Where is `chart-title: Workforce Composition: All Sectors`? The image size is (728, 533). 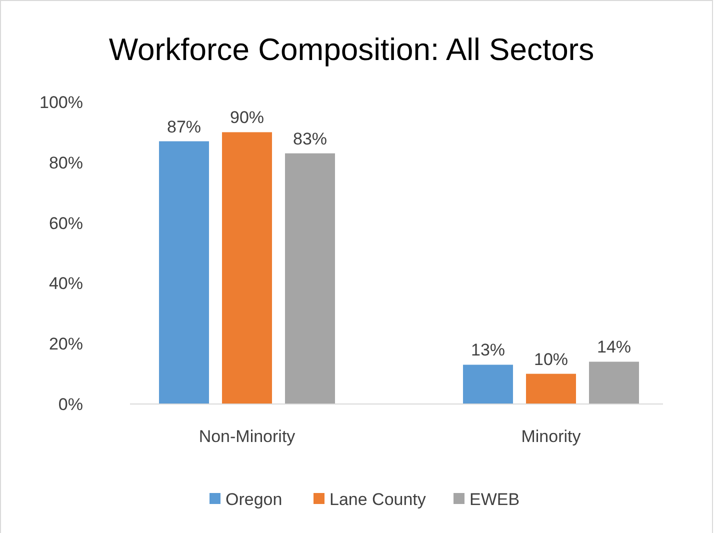 chart-title: Workforce Composition: All Sectors is located at coordinates (351, 49).